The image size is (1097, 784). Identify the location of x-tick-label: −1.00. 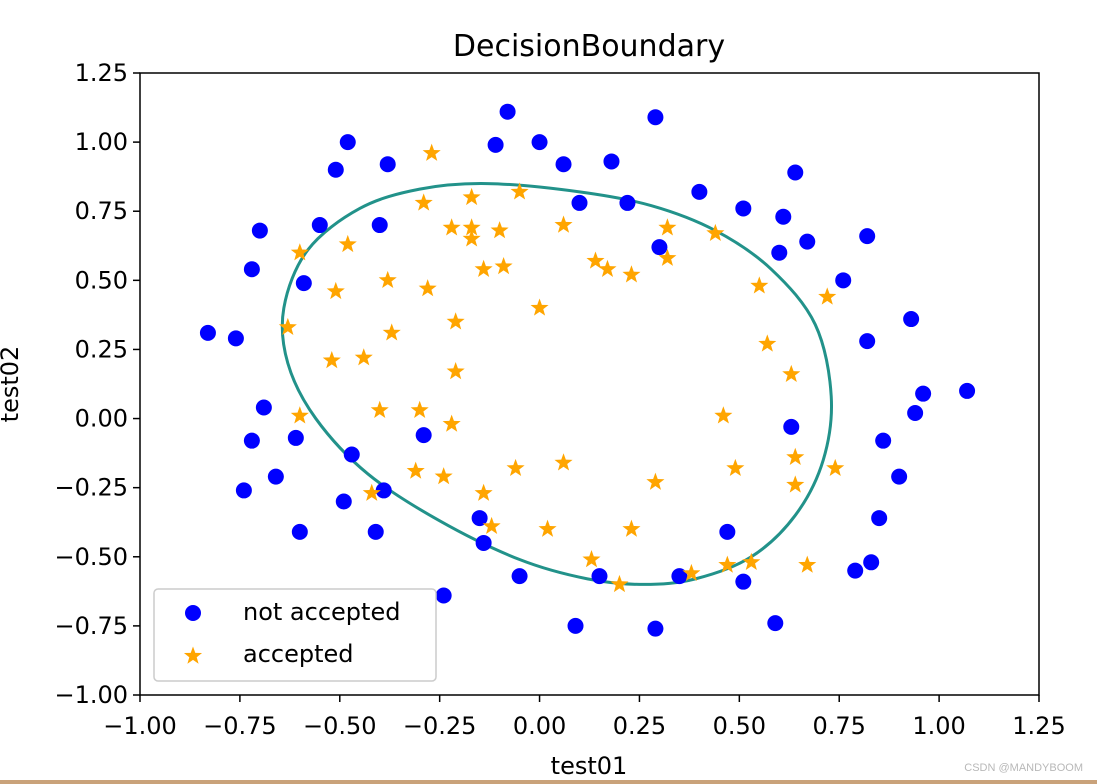
(140, 726).